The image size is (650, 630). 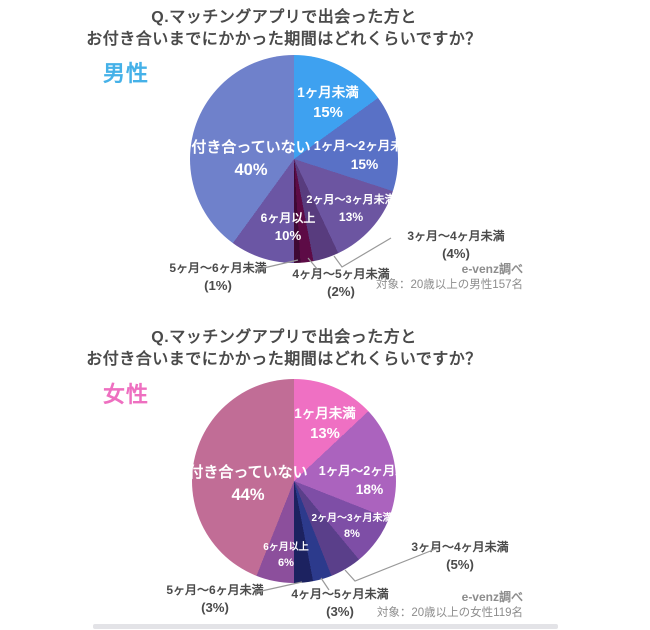 I want to click on slice-percent: 10%, so click(x=288, y=236).